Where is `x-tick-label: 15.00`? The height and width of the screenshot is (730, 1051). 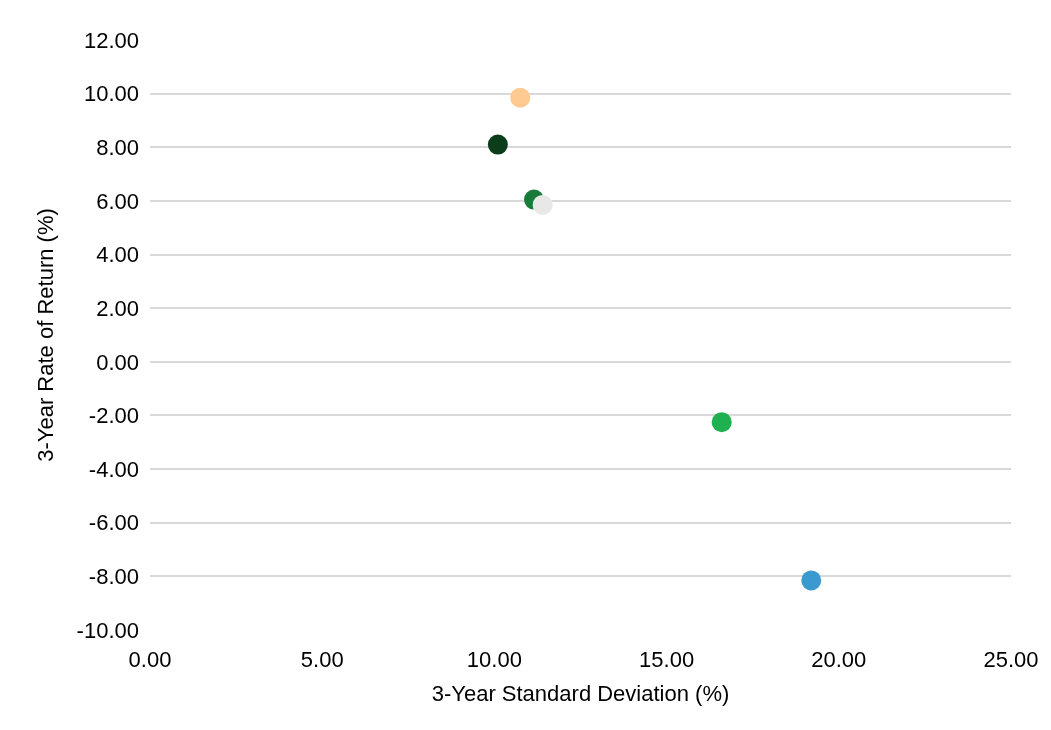 x-tick-label: 15.00 is located at coordinates (667, 659).